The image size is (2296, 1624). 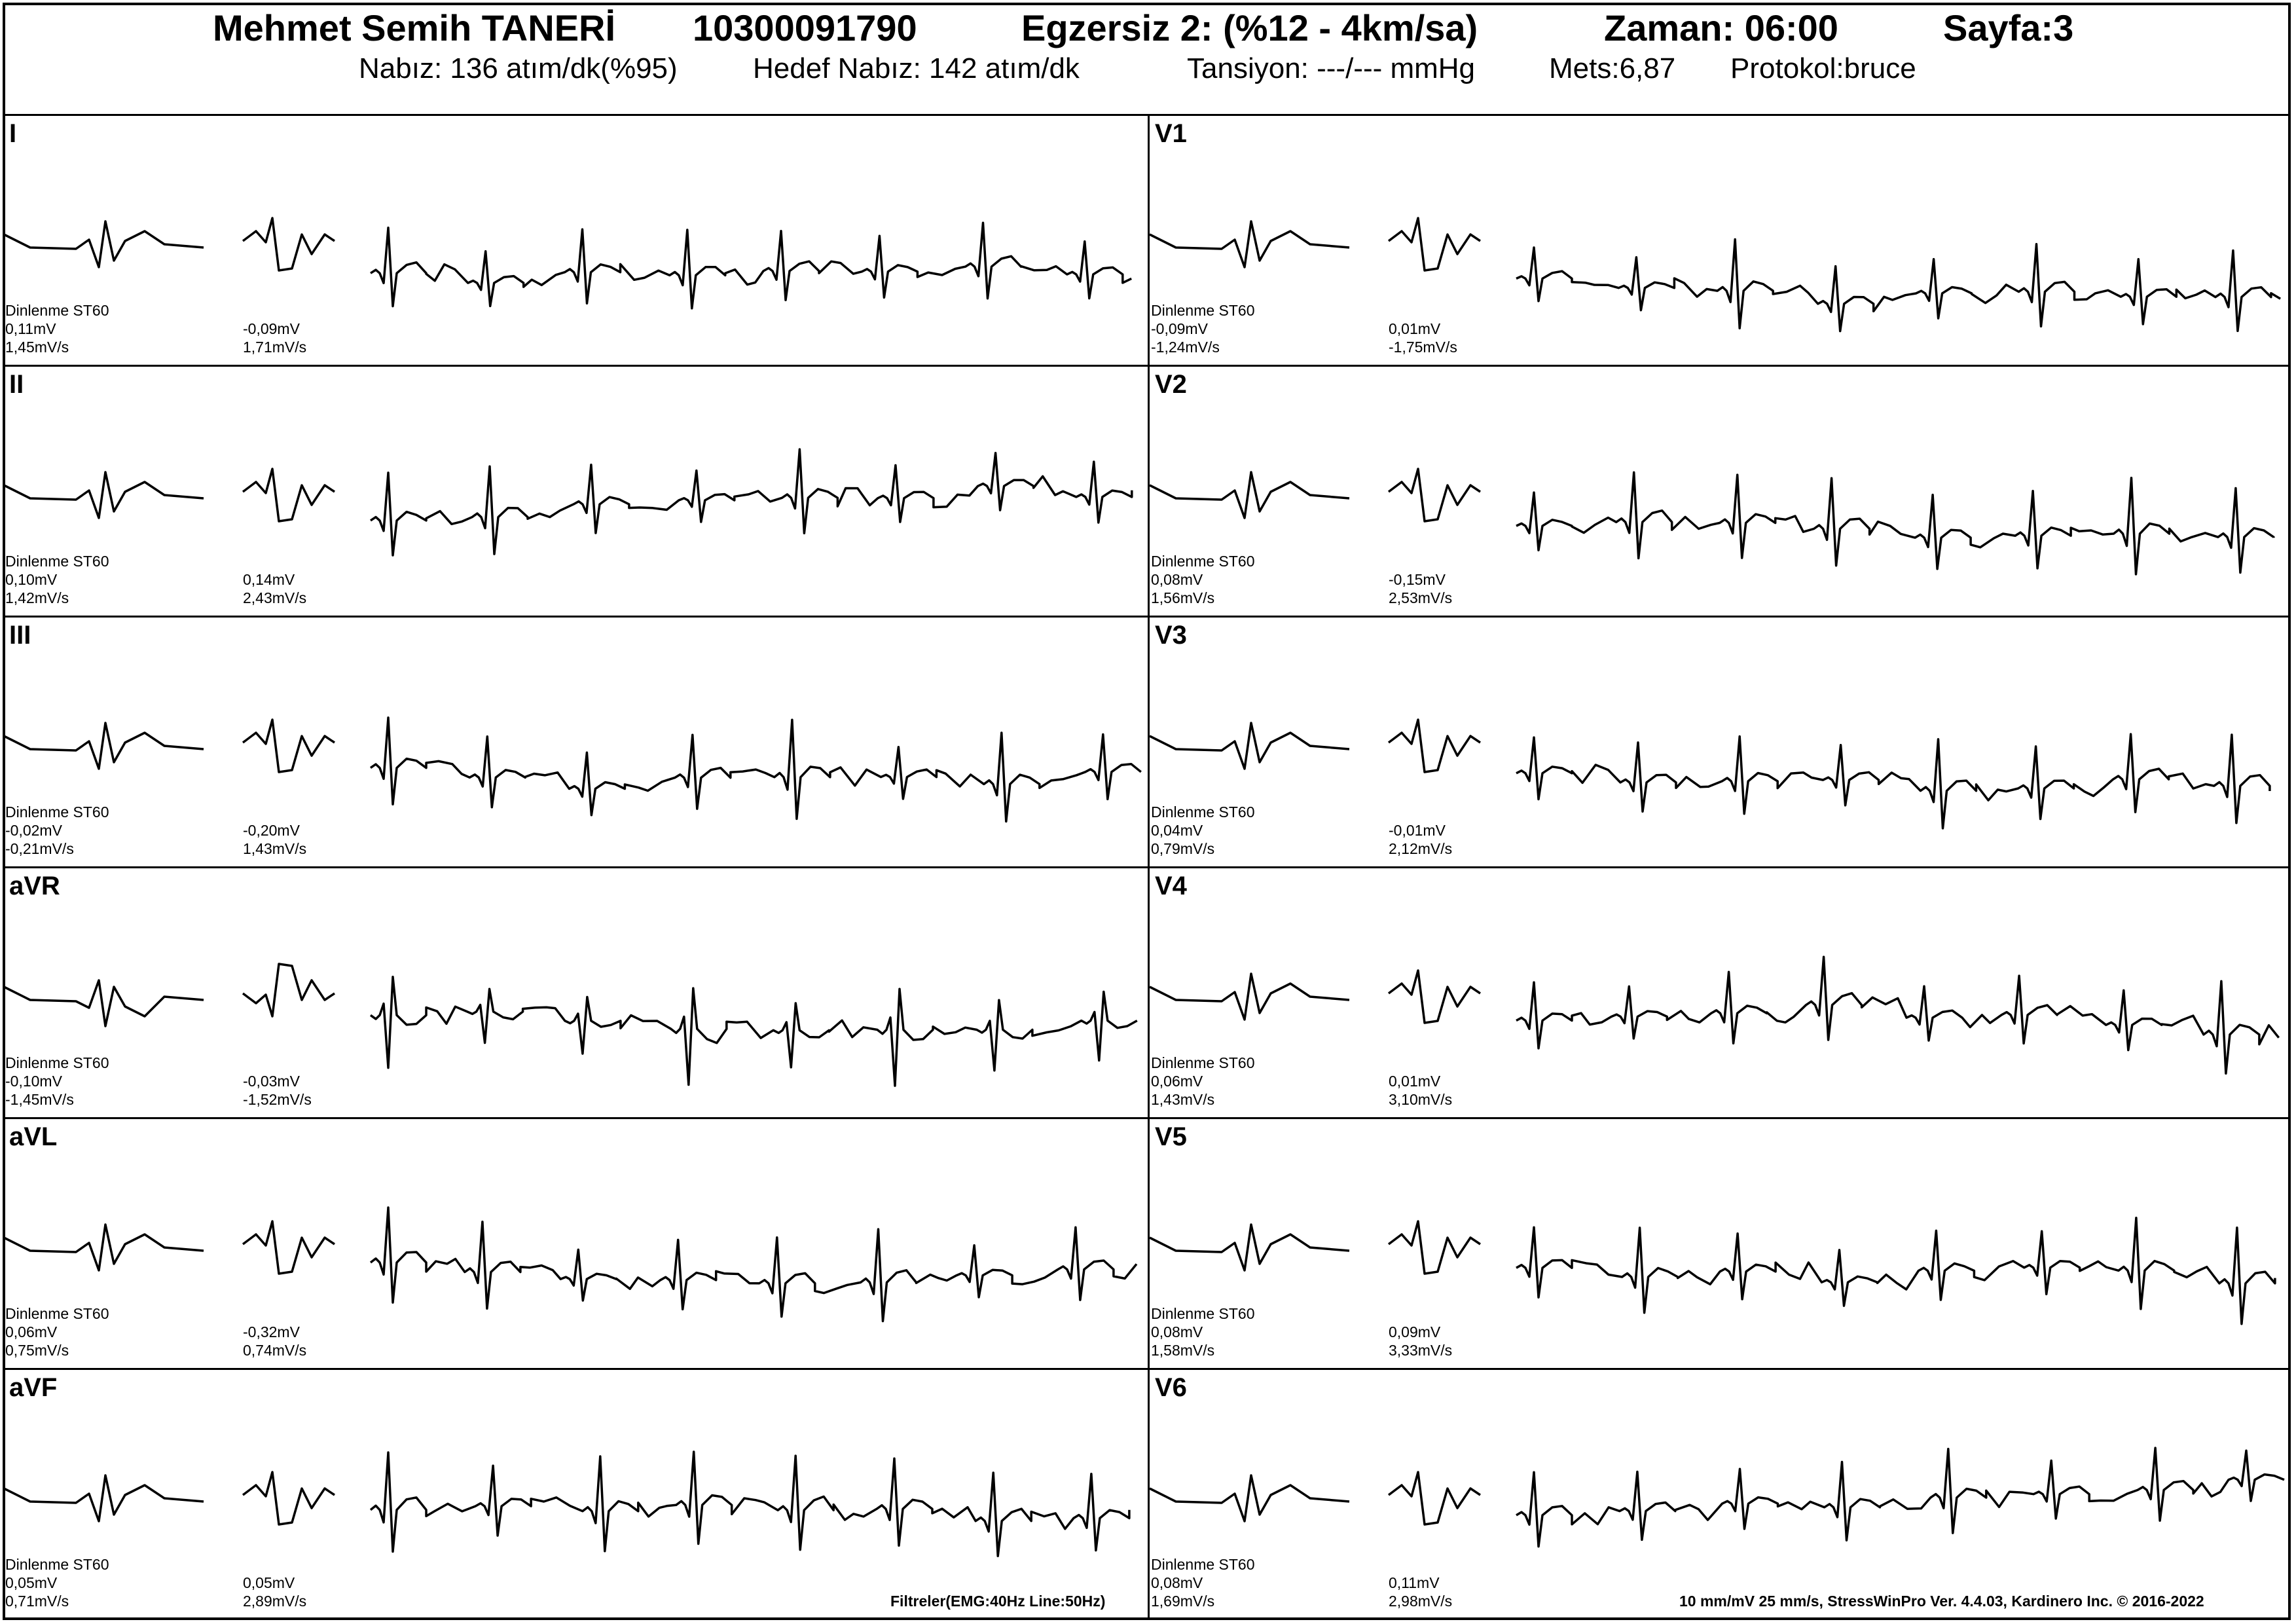 What do you see at coordinates (1171, 1387) in the screenshot?
I see `lead-label: V6` at bounding box center [1171, 1387].